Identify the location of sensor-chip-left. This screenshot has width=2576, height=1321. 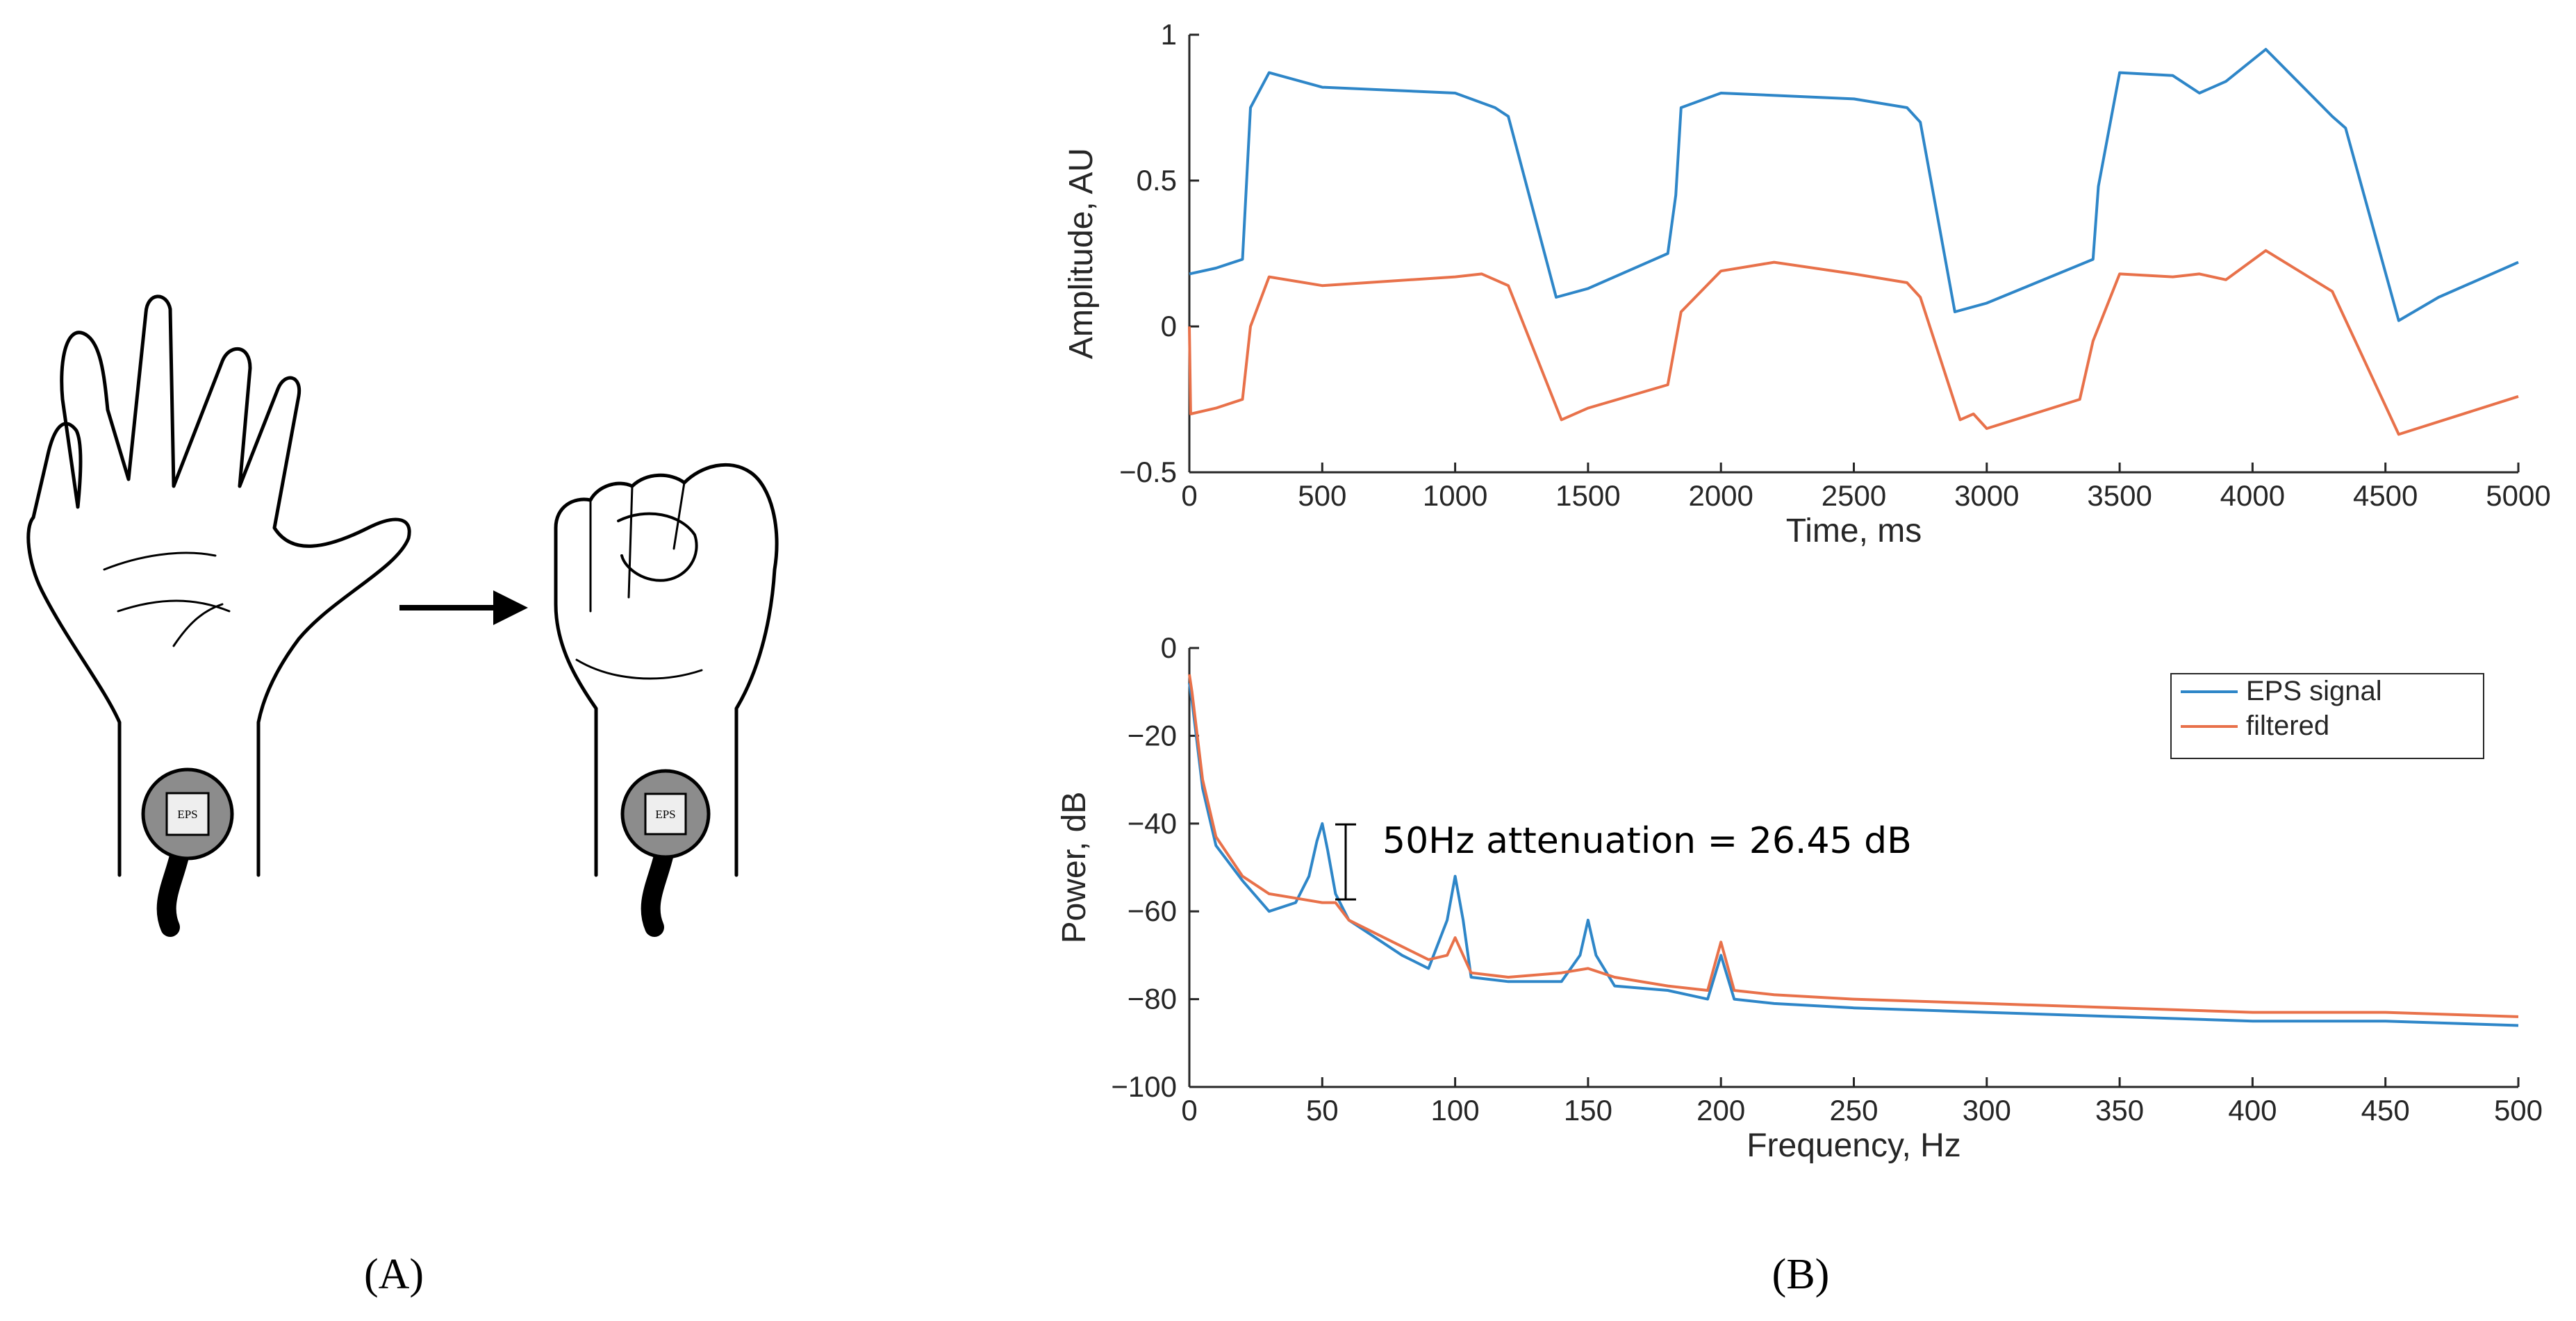
(188, 814).